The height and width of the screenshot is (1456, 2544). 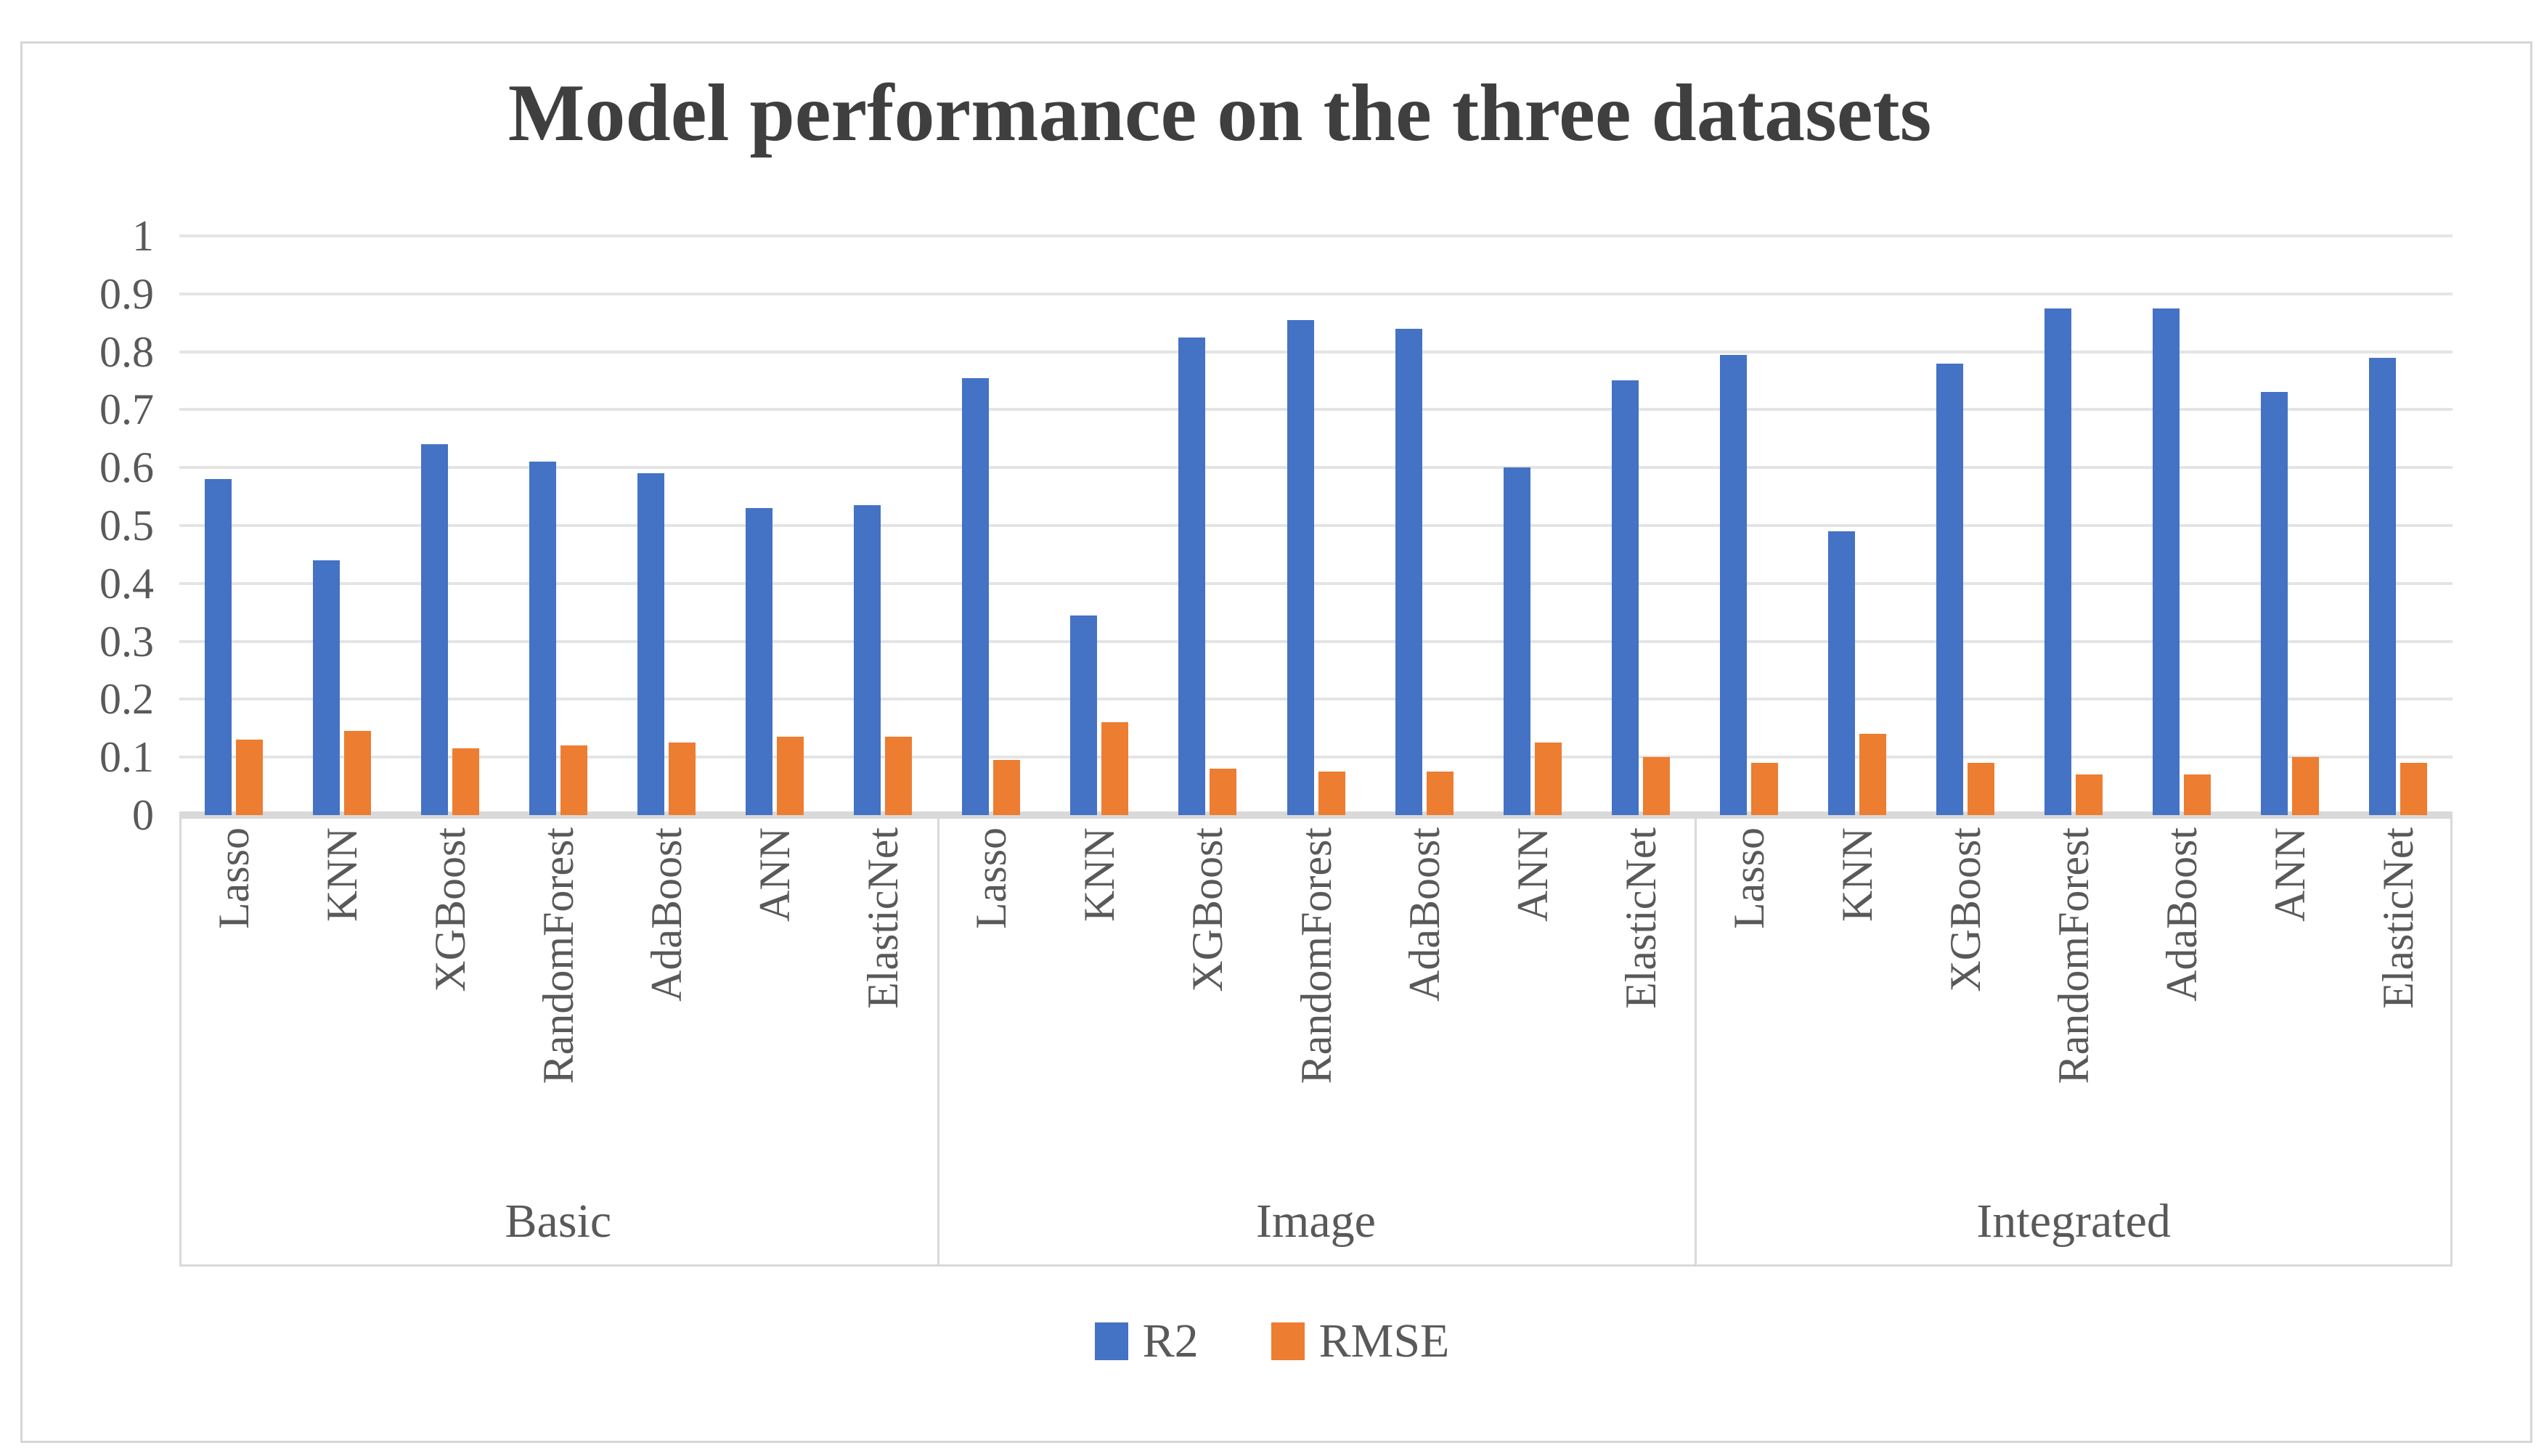 What do you see at coordinates (126, 409) in the screenshot?
I see `y-tick-label: 0.7` at bounding box center [126, 409].